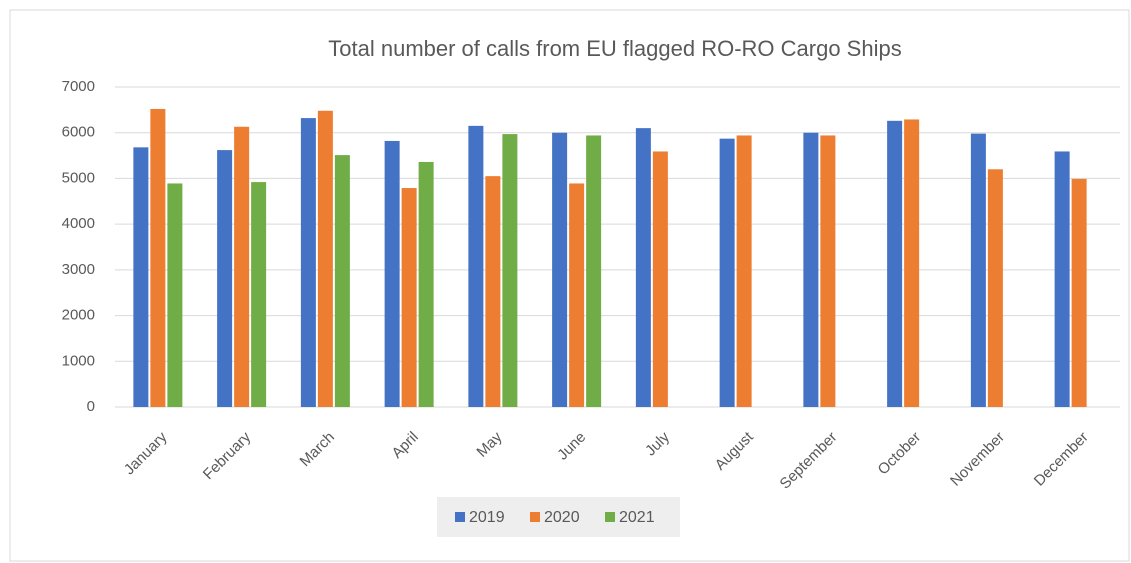  What do you see at coordinates (78, 177) in the screenshot?
I see `y-tick-label: 5000` at bounding box center [78, 177].